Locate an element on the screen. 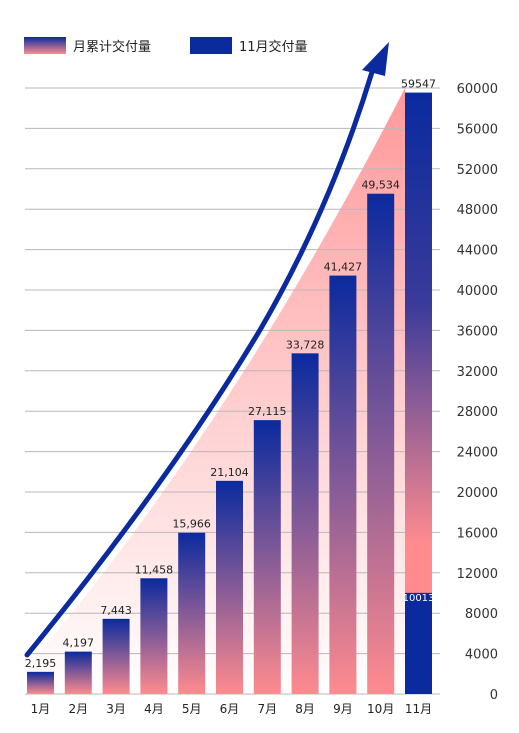 The image size is (519, 733). y-tick-6: 24000 is located at coordinates (477, 453).